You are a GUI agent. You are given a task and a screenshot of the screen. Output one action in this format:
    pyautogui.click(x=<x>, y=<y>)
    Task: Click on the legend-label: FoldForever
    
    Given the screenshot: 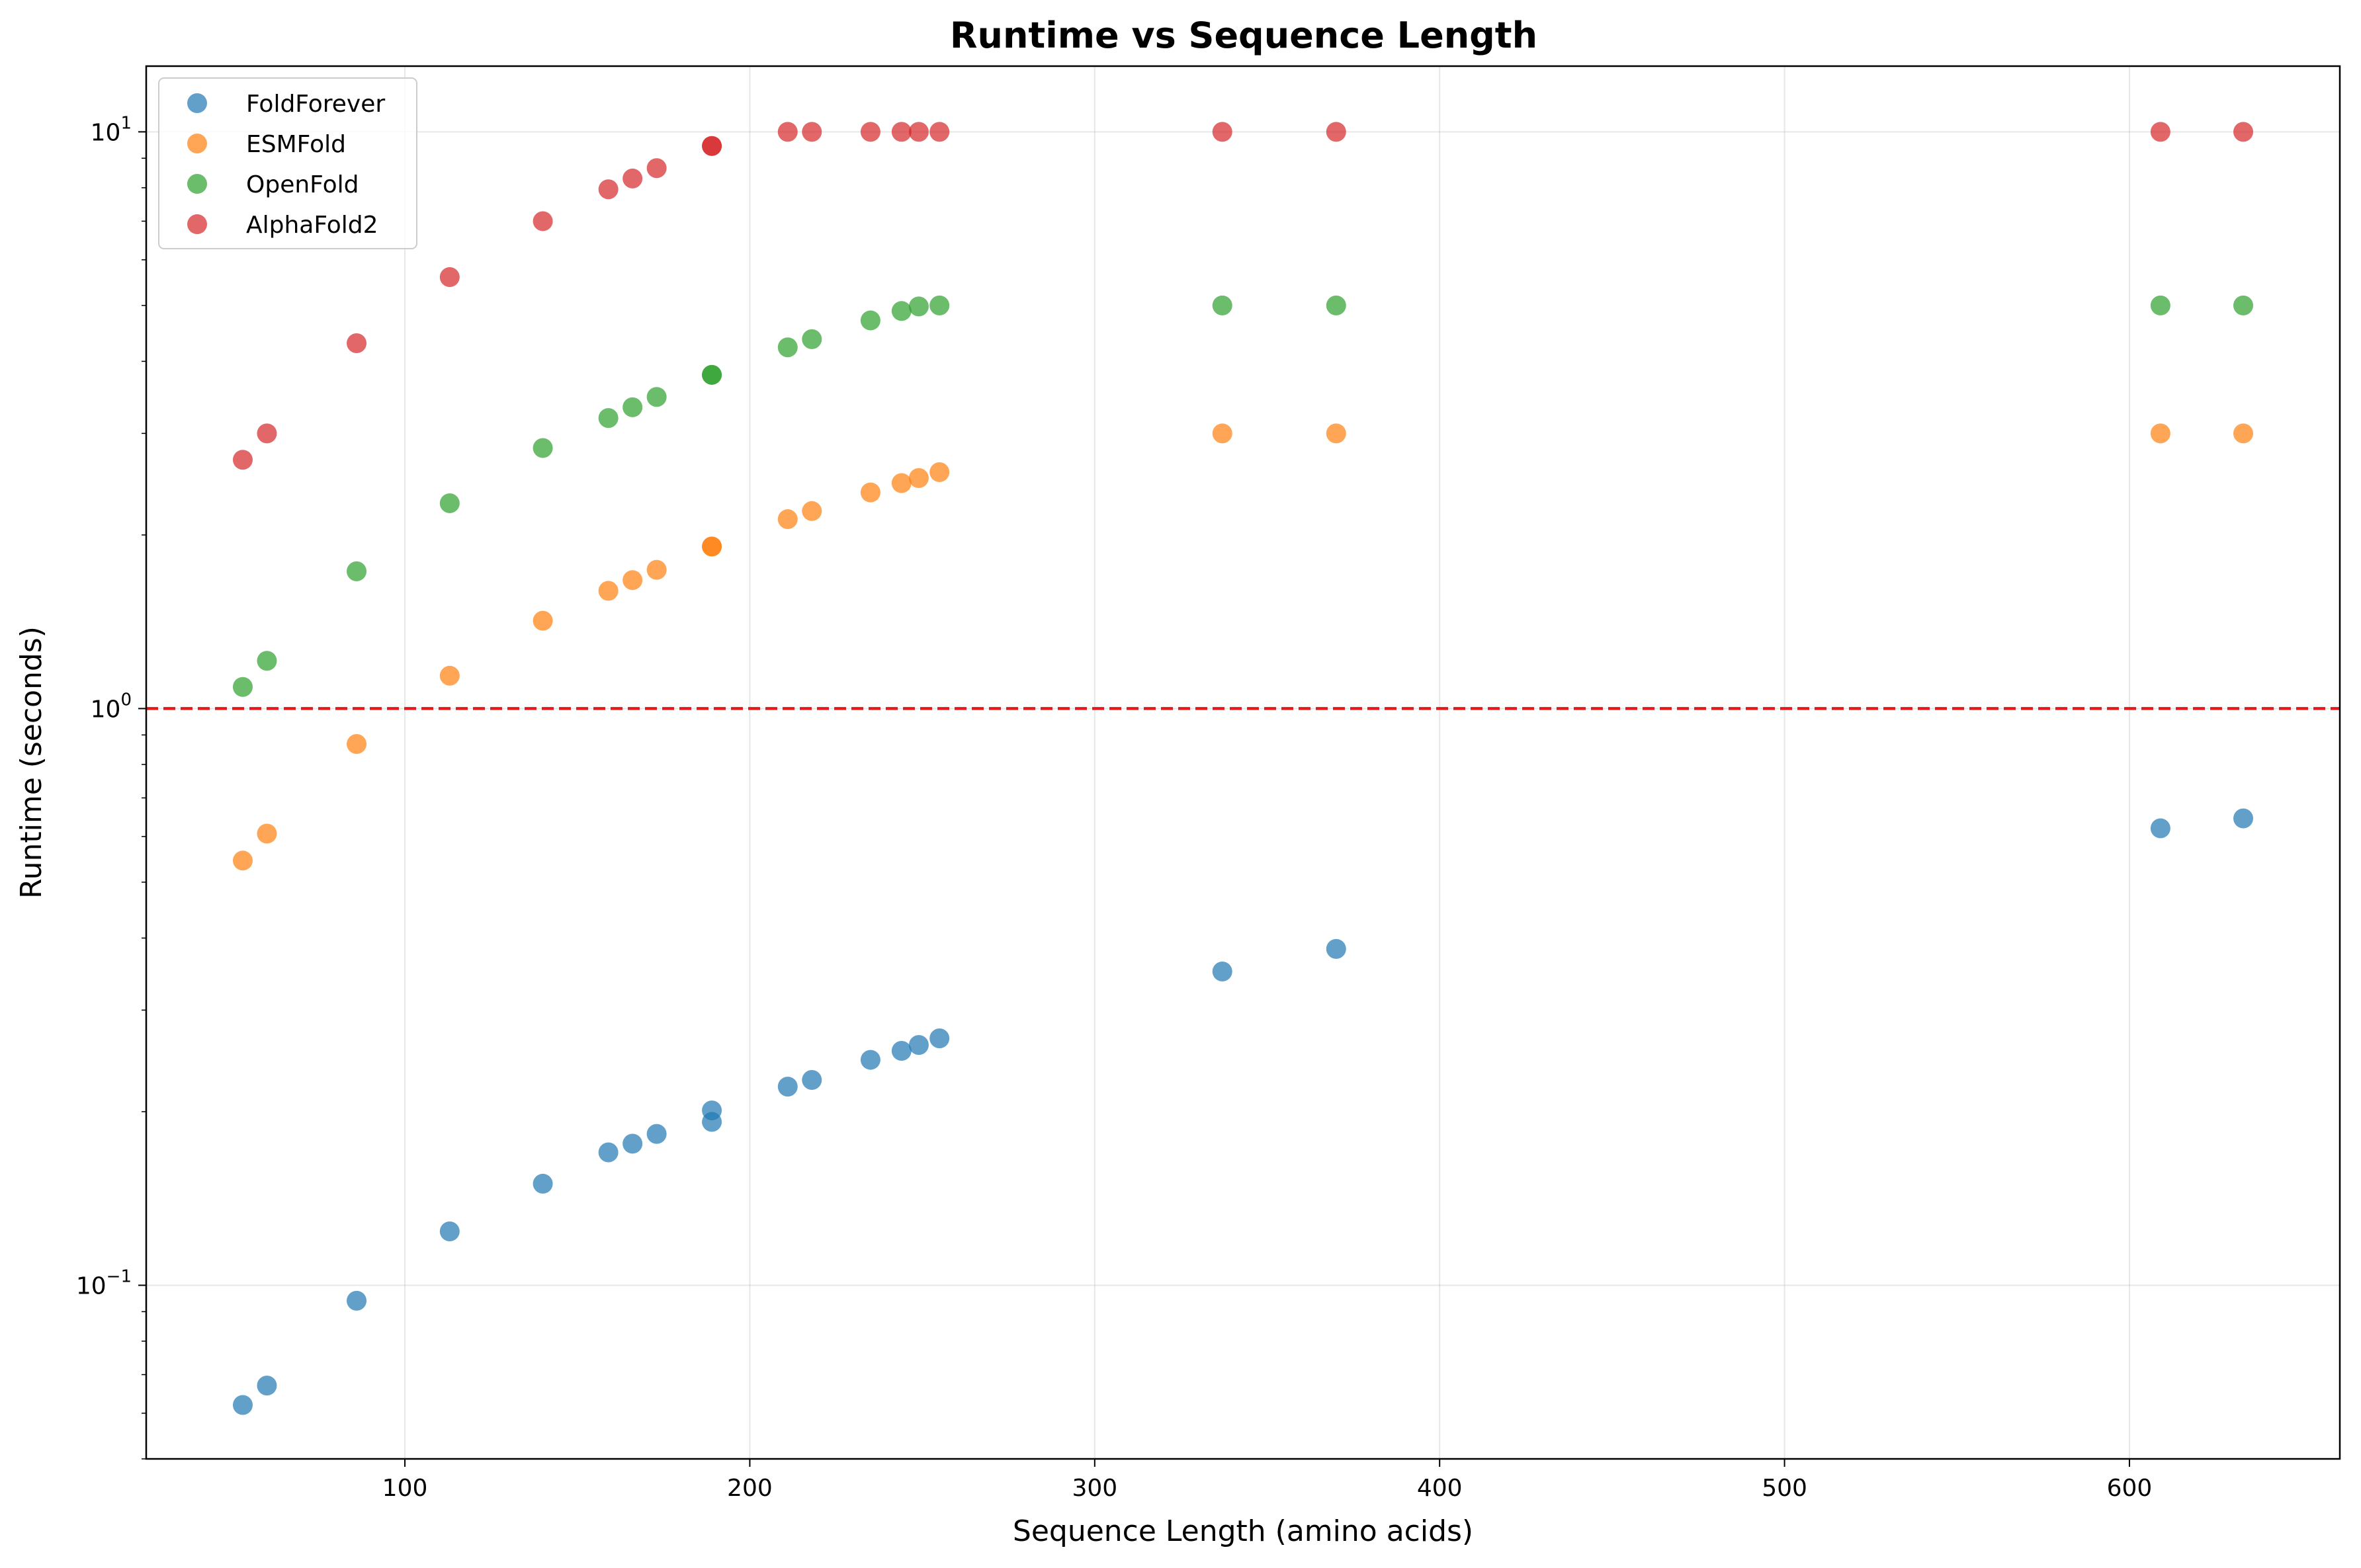 What is the action you would take?
    pyautogui.click(x=315, y=104)
    